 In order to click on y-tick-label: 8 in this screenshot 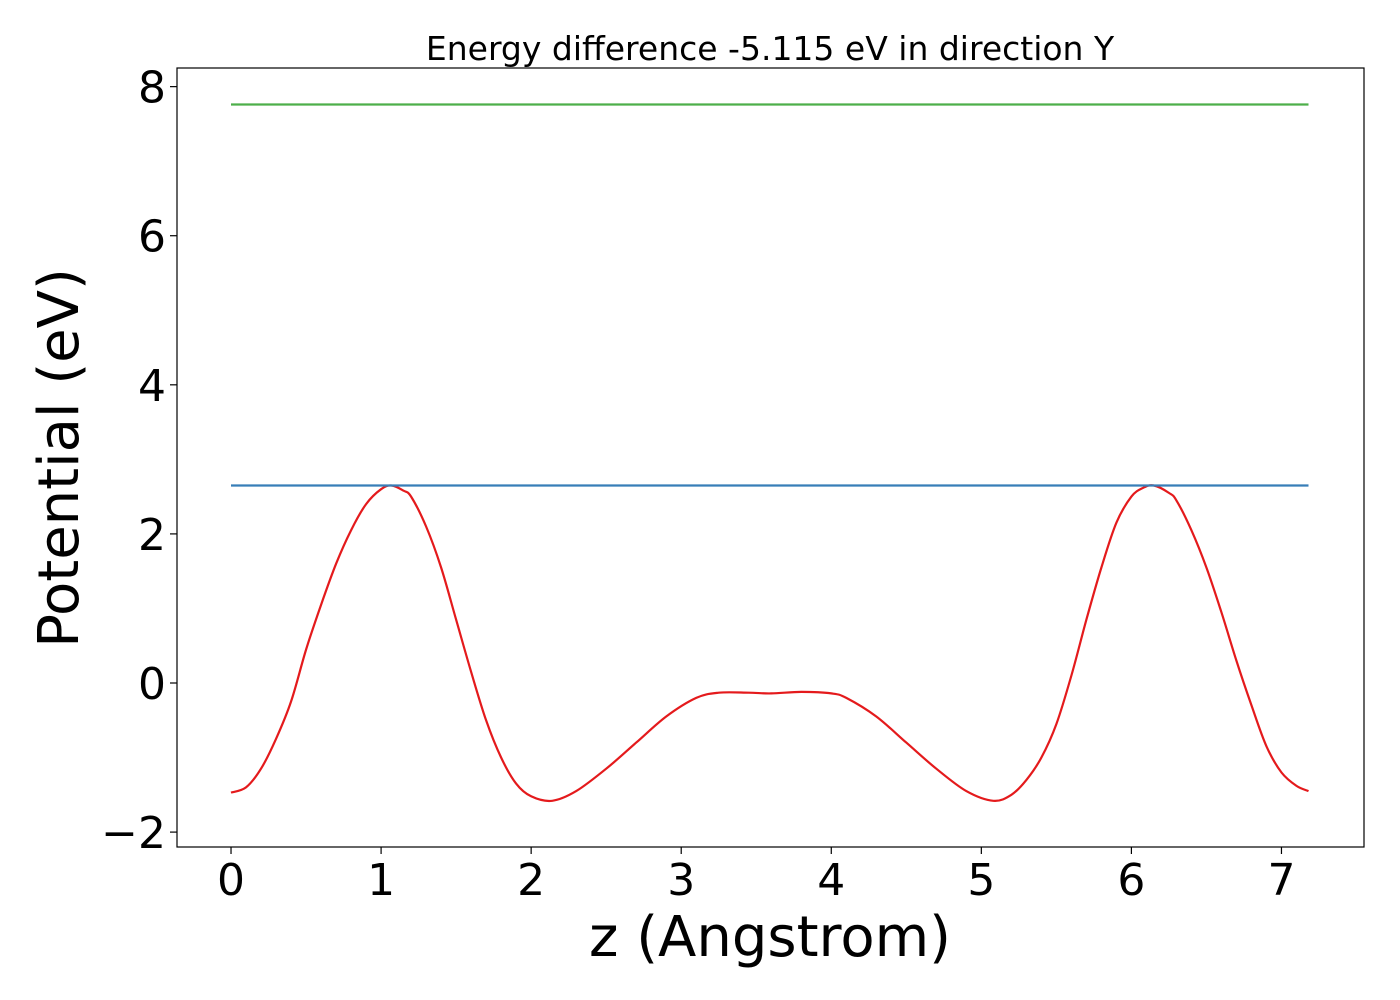, I will do `click(152, 88)`.